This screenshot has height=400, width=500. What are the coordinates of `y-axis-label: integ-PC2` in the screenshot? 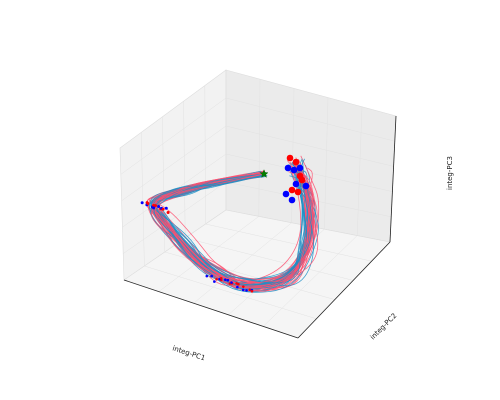 It's located at (384, 327).